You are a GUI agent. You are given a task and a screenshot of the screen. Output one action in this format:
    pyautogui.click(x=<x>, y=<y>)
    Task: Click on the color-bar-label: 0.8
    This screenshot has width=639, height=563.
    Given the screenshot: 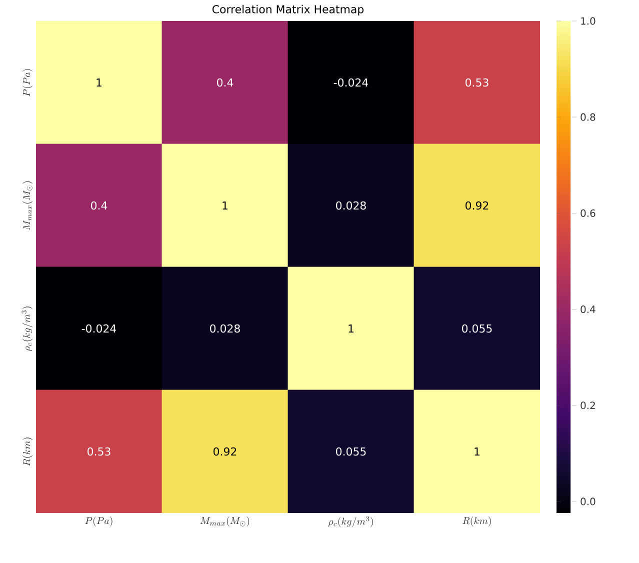 What is the action you would take?
    pyautogui.click(x=588, y=117)
    